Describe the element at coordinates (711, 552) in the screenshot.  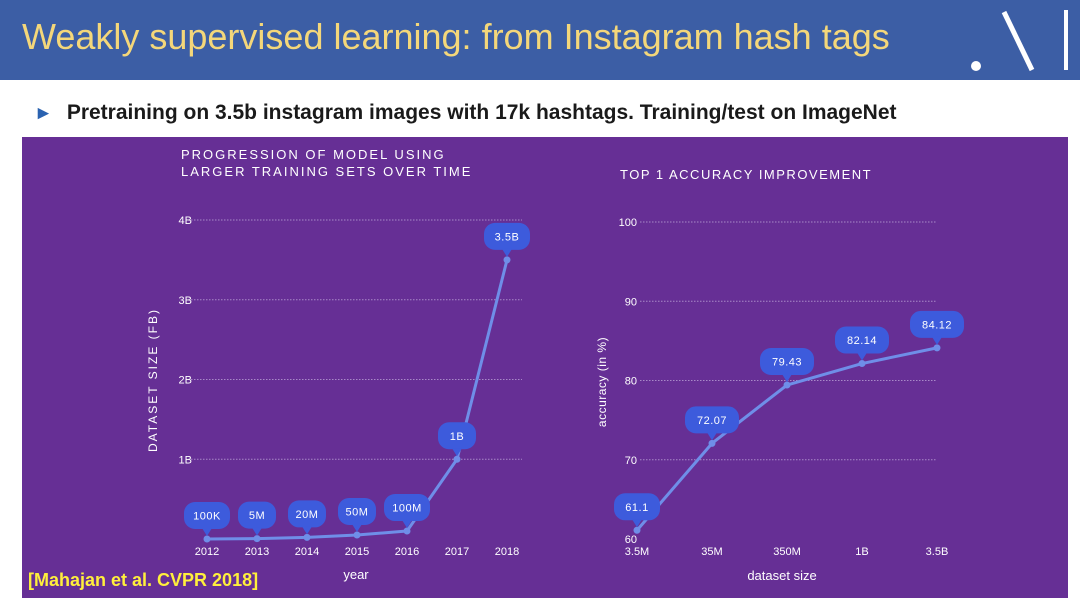
I see `x-tick-label: 35M` at that location.